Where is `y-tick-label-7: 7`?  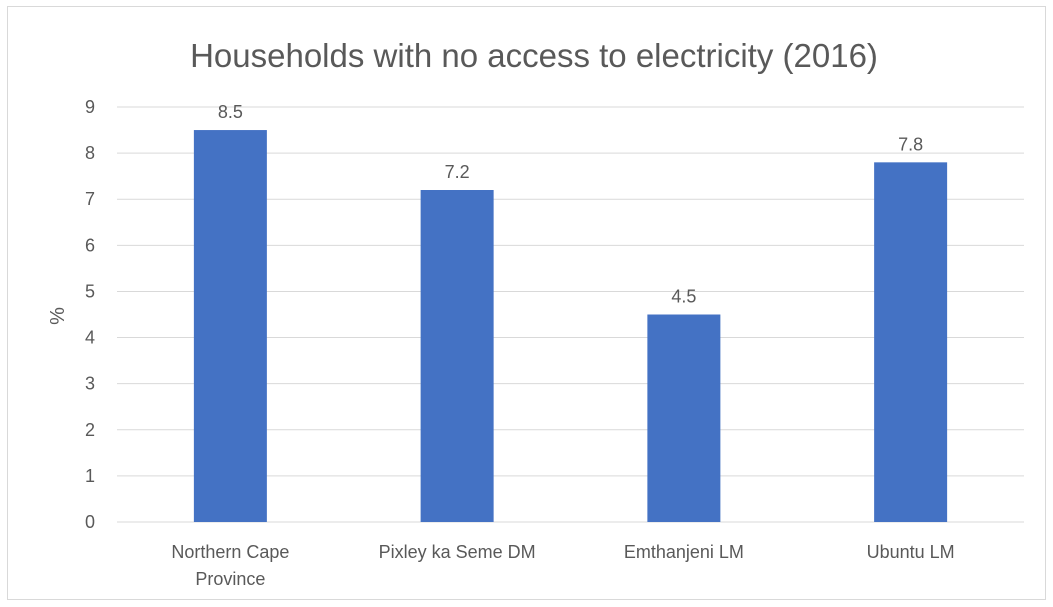
y-tick-label-7: 7 is located at coordinates (90, 199).